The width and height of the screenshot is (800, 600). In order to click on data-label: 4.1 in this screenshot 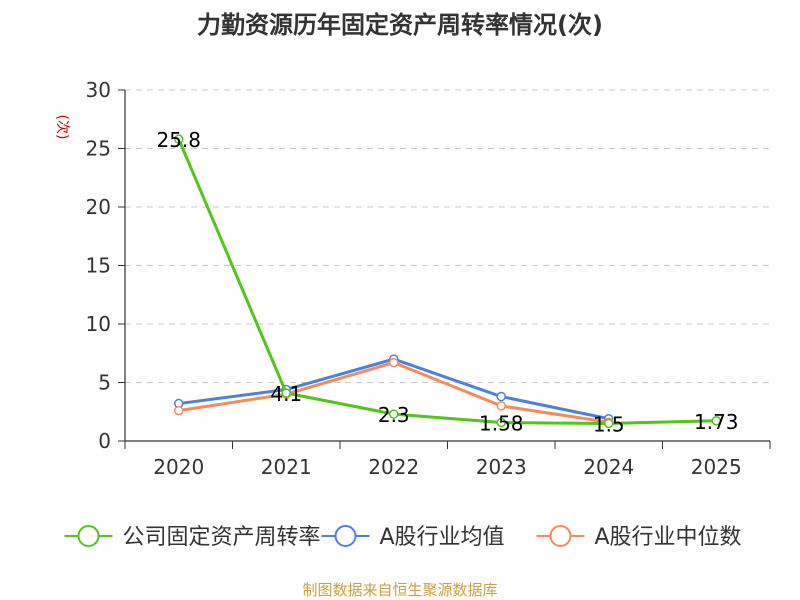, I will do `click(286, 394)`.